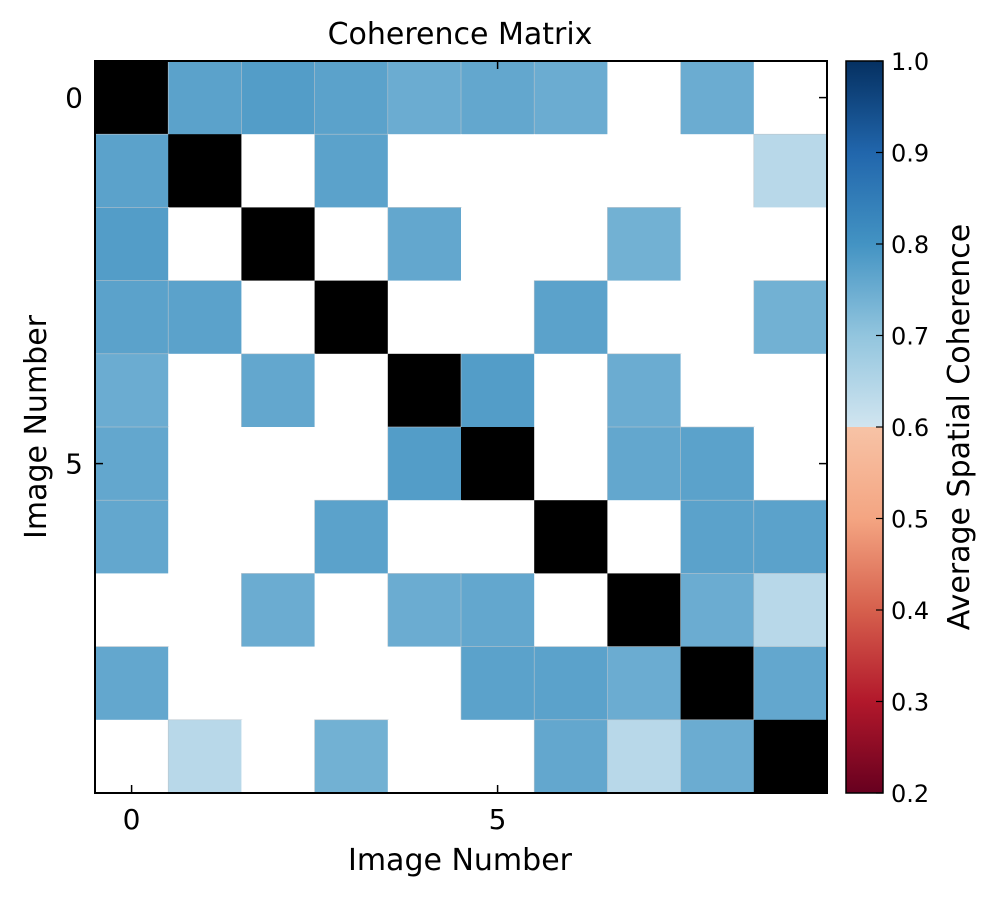 This screenshot has height=899, width=997. What do you see at coordinates (959, 427) in the screenshot?
I see `colorbar-label: Average Spatial Coherence` at bounding box center [959, 427].